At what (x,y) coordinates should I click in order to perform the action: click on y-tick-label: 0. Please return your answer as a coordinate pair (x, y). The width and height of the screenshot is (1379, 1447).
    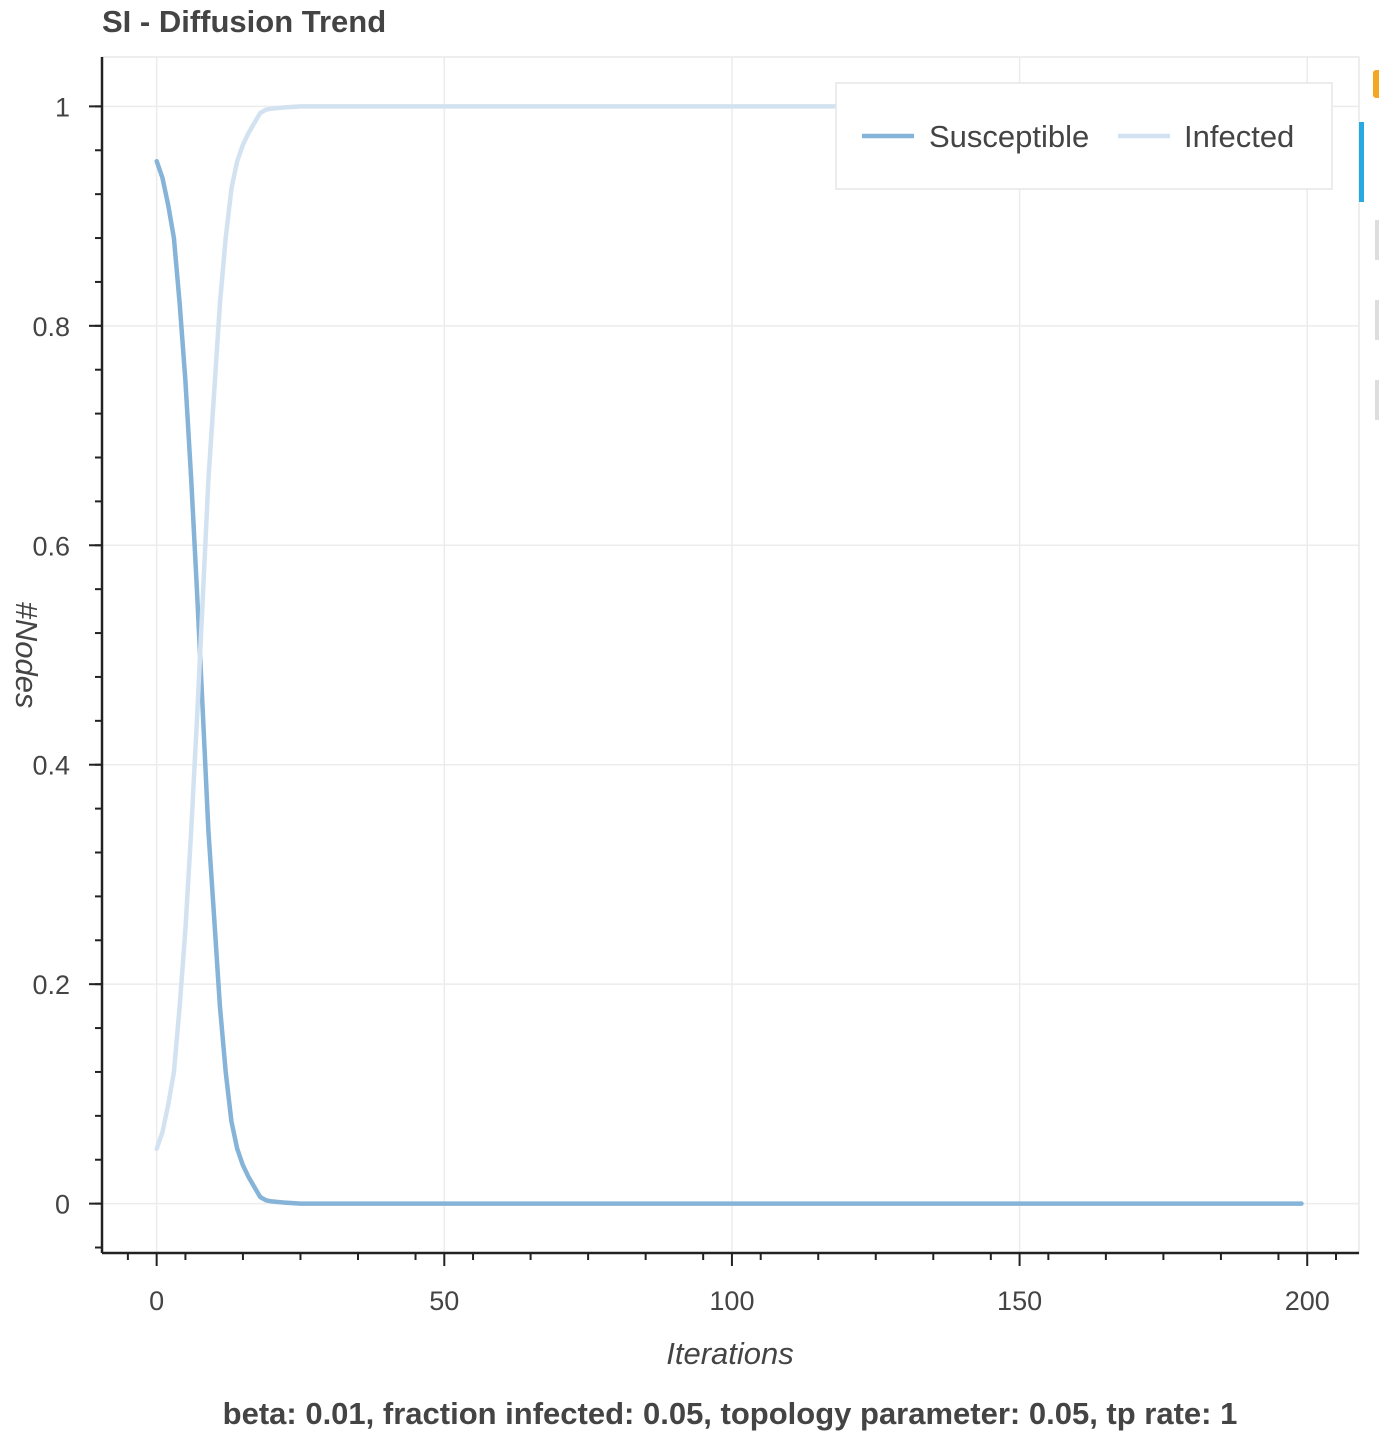
    Looking at the image, I should click on (62, 1205).